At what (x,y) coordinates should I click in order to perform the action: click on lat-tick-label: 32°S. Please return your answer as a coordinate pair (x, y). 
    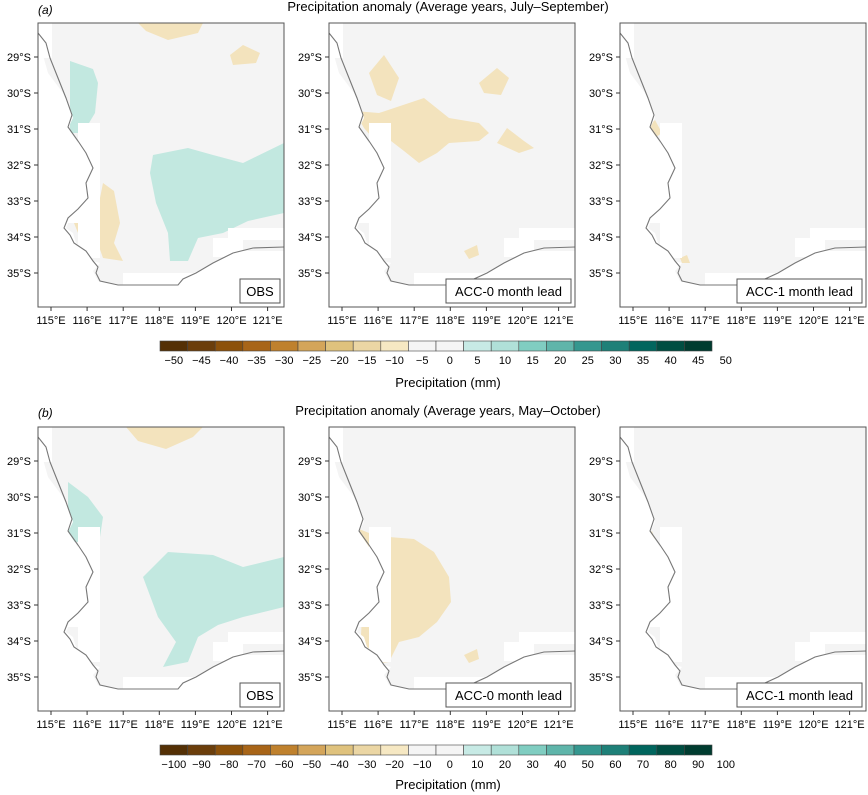
    Looking at the image, I should click on (310, 166).